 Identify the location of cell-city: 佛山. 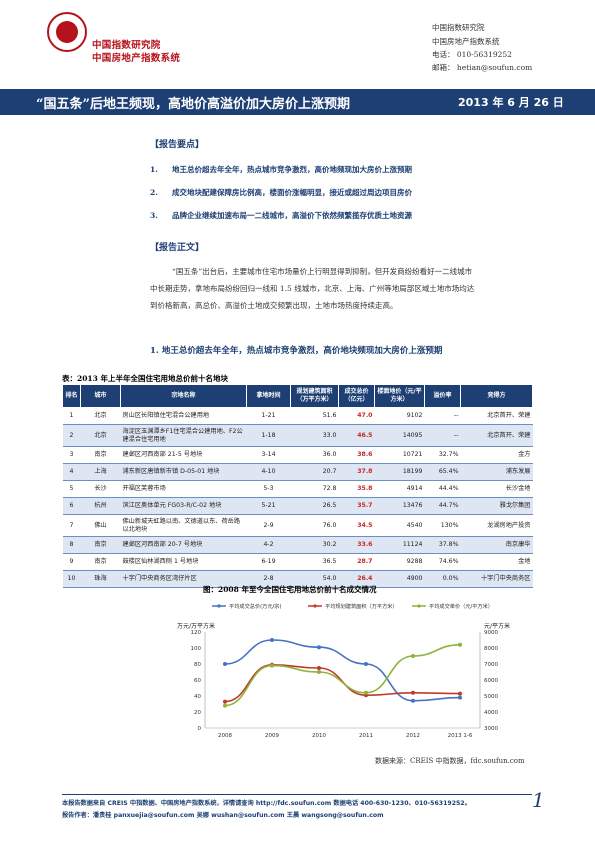
(100, 525).